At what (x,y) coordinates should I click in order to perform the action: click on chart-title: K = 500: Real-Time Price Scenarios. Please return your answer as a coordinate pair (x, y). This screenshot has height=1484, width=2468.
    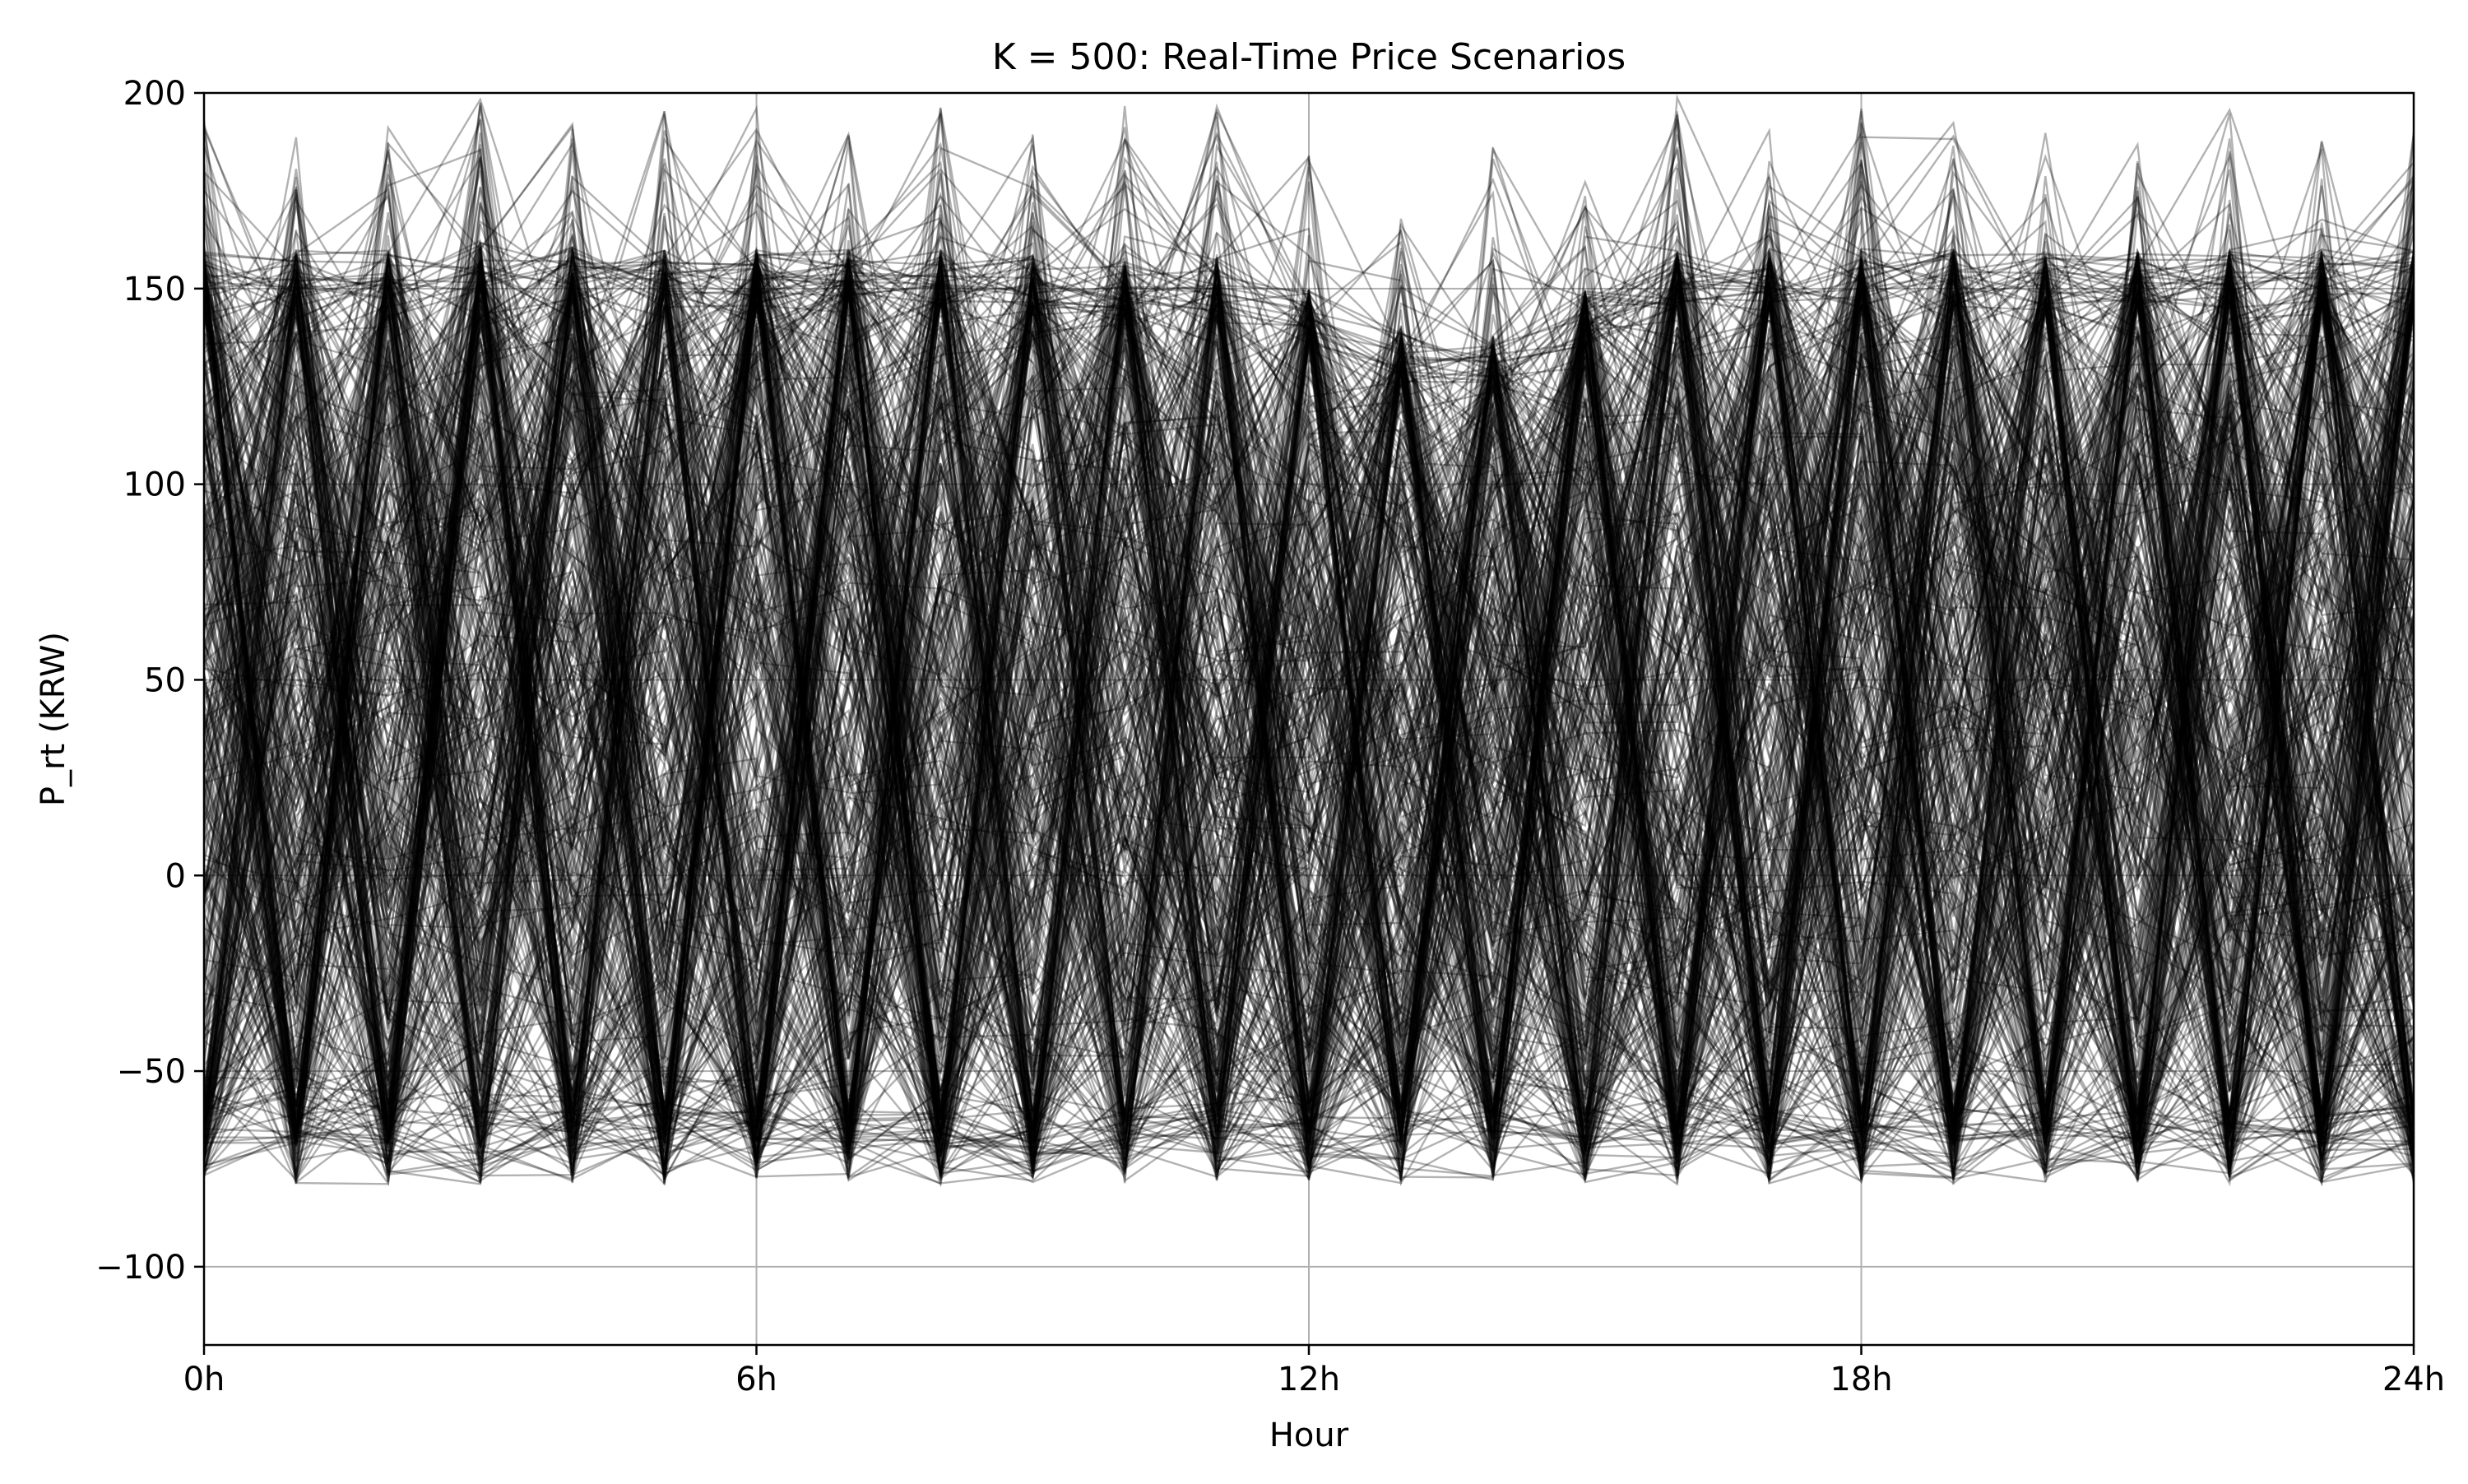
    Looking at the image, I should click on (1309, 57).